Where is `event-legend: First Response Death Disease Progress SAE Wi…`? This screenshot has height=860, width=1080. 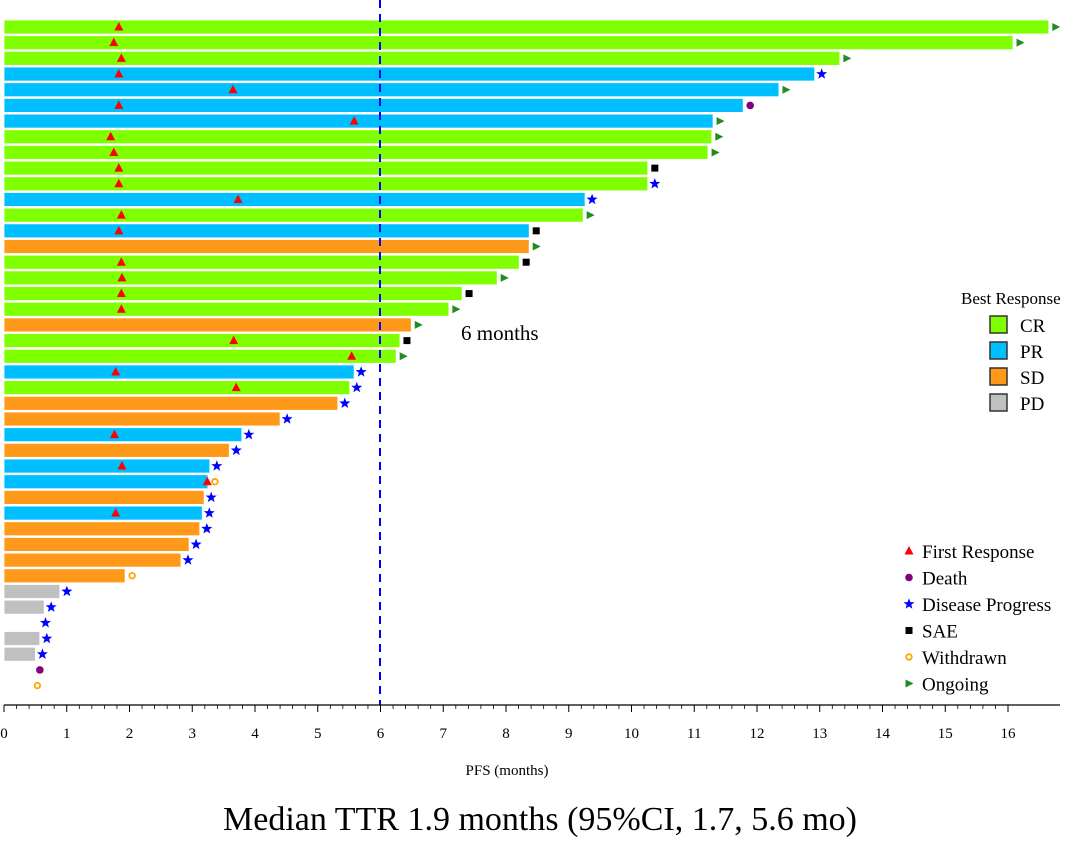 event-legend: First Response Death Disease Progress SAE Wi… is located at coordinates (977, 619).